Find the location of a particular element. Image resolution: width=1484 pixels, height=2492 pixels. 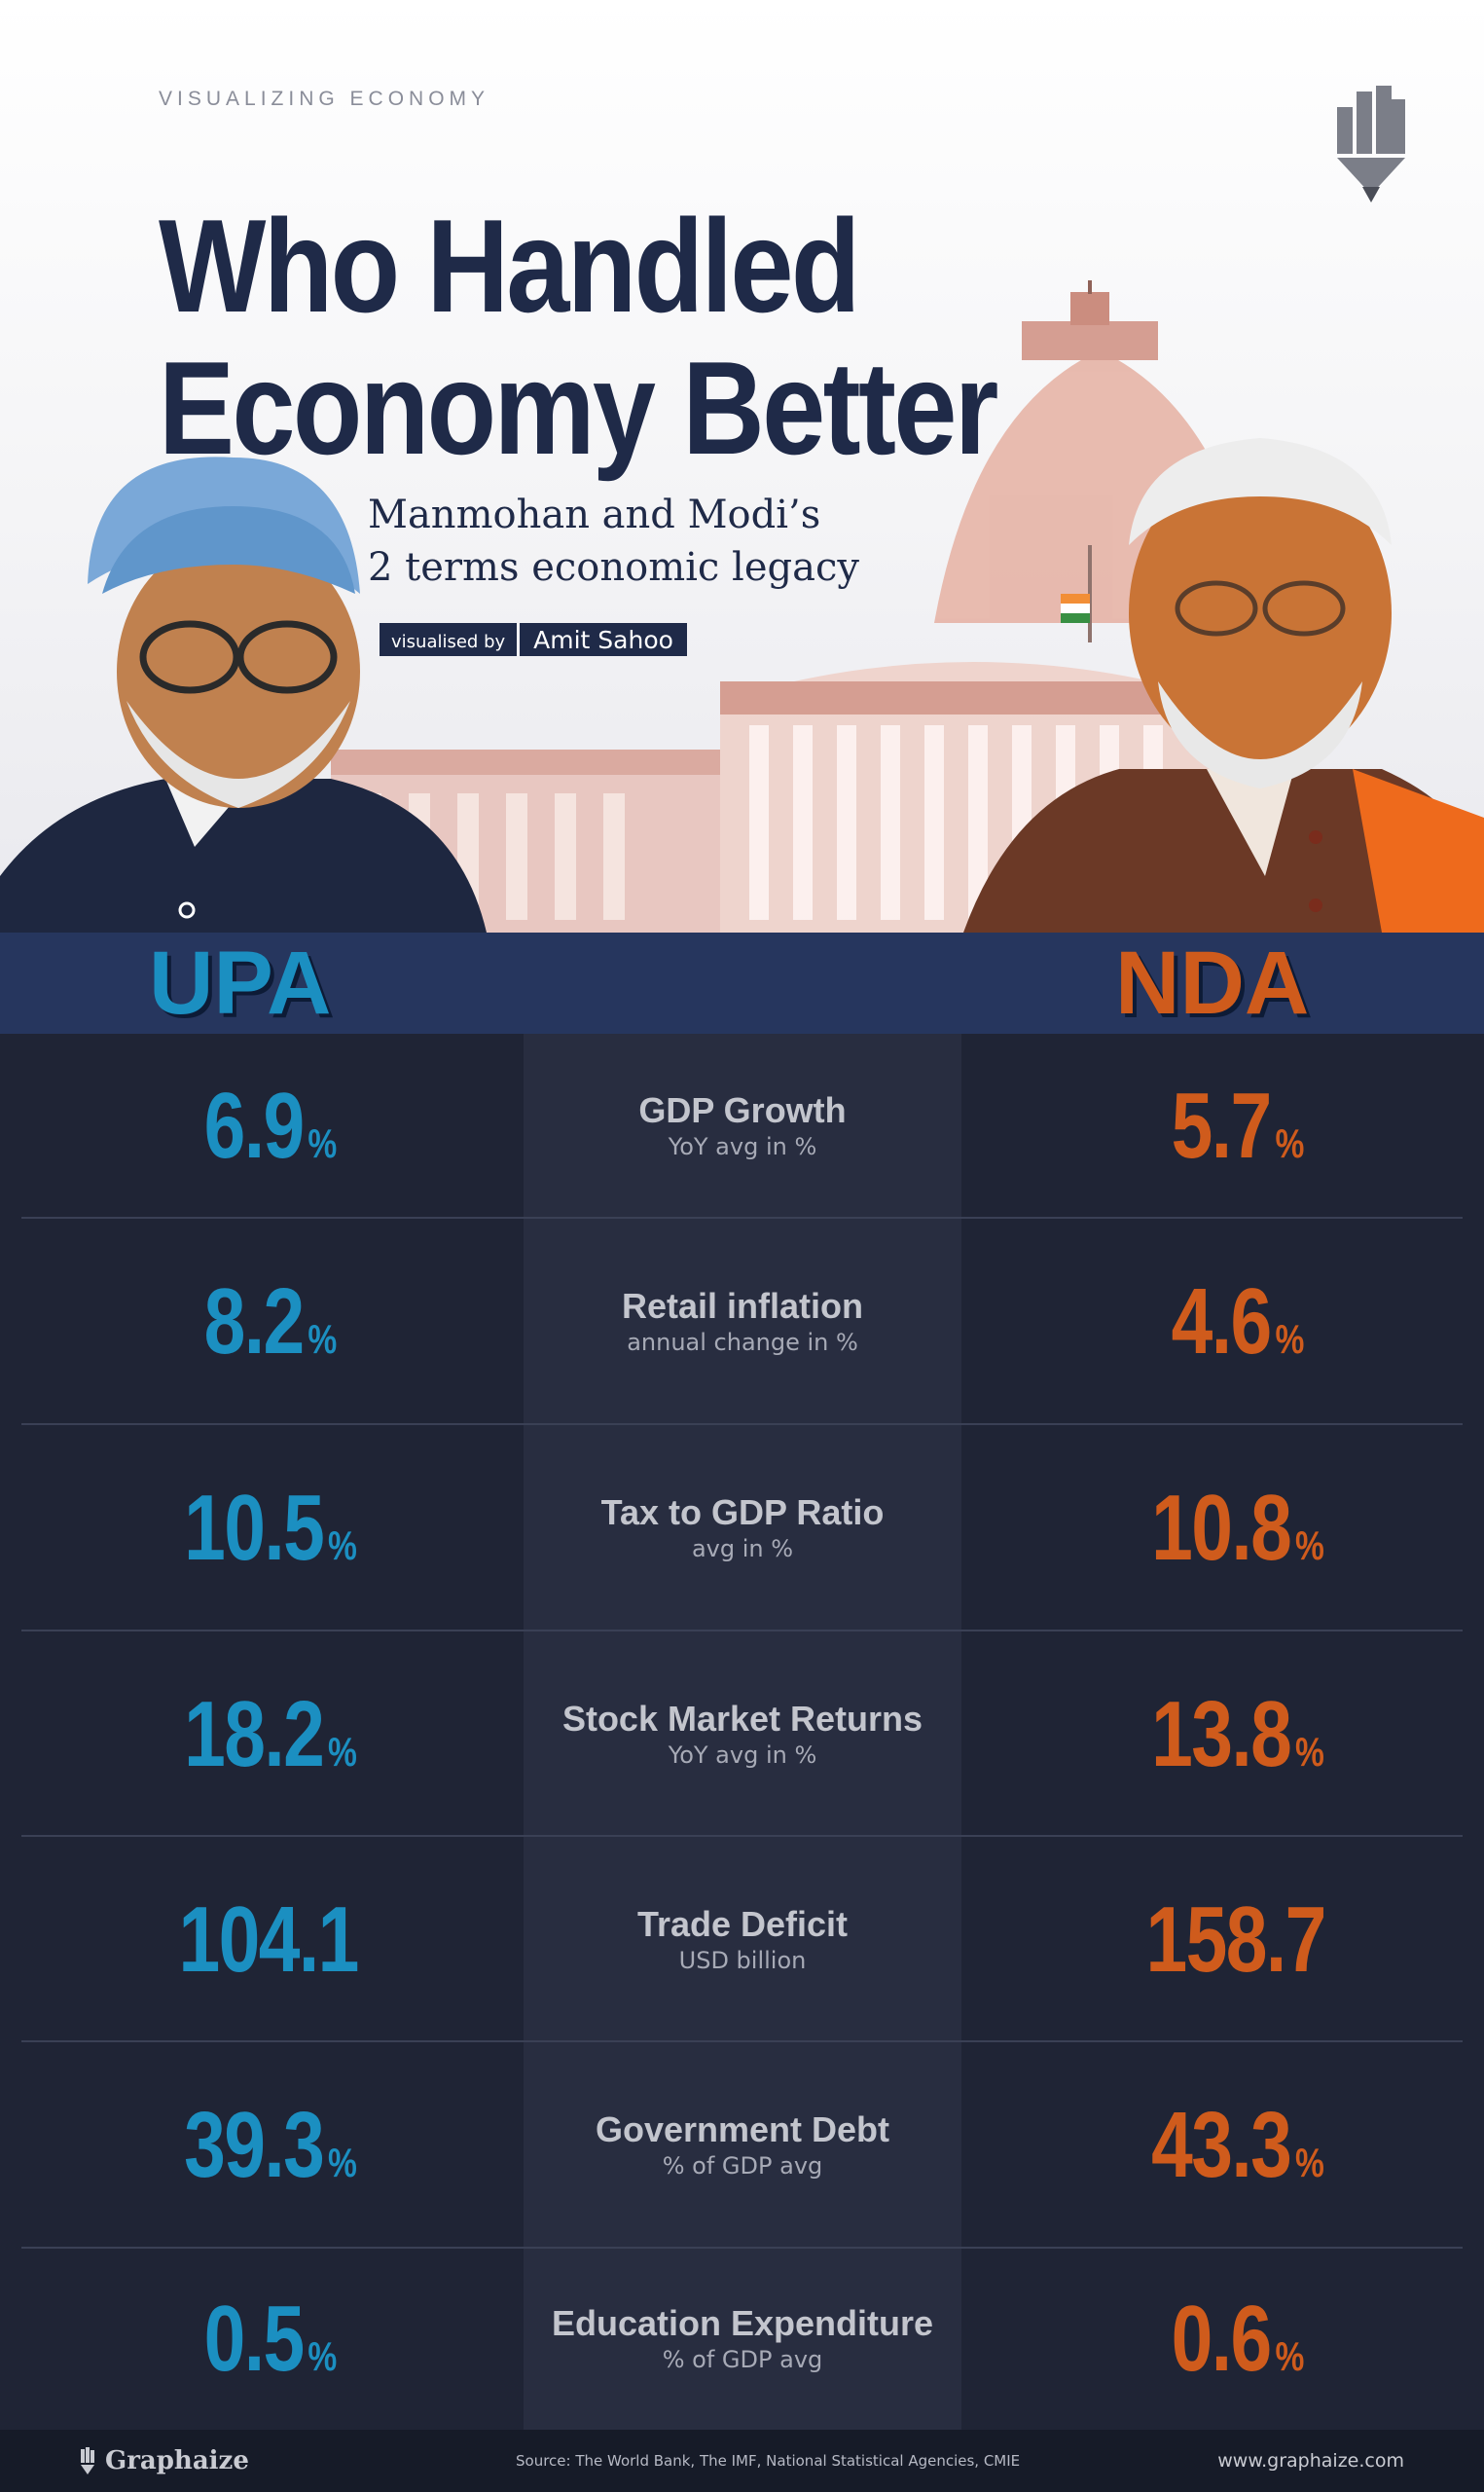

table-row: 39.3% Government Debt % of GDP avg 43.3% is located at coordinates (742, 2145).